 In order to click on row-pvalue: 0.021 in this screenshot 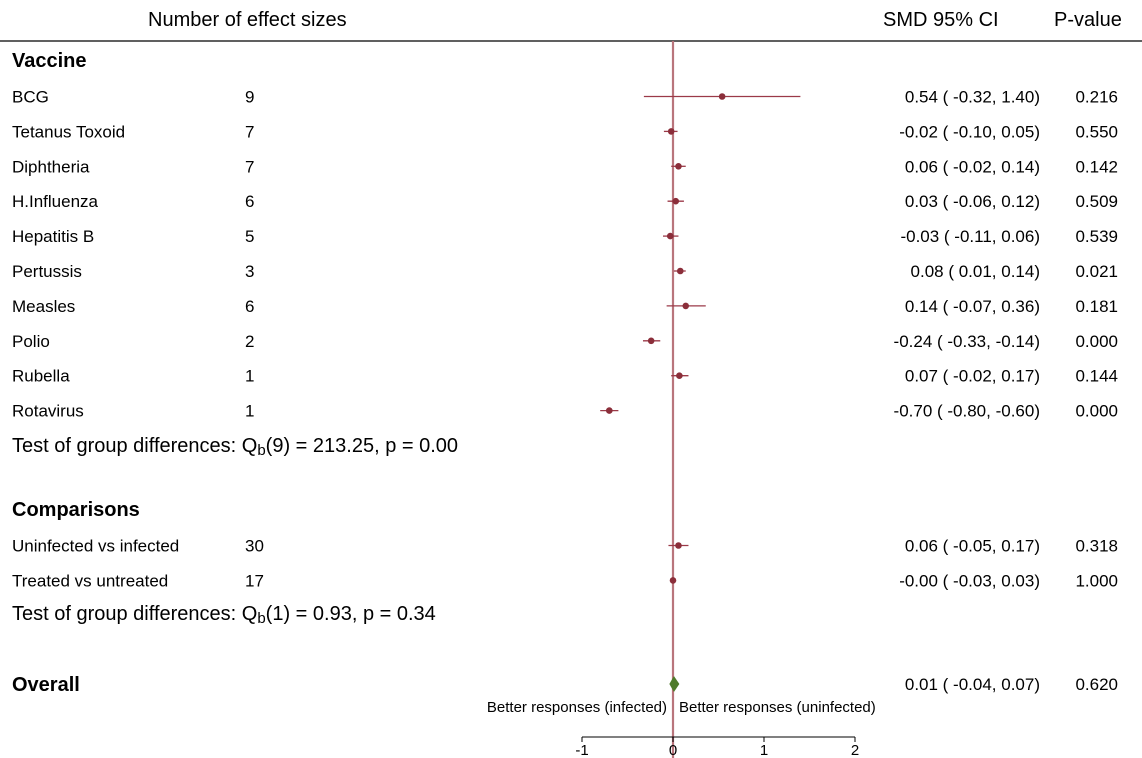, I will do `click(1096, 271)`.